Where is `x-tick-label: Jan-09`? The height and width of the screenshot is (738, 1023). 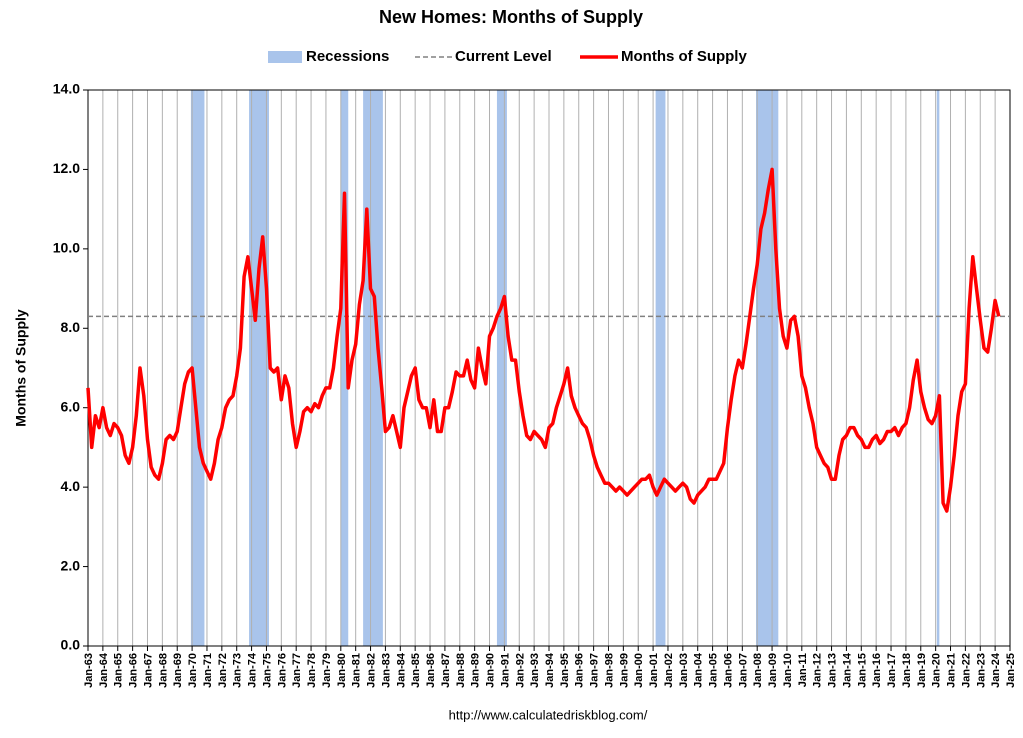
x-tick-label: Jan-09 is located at coordinates (773, 670).